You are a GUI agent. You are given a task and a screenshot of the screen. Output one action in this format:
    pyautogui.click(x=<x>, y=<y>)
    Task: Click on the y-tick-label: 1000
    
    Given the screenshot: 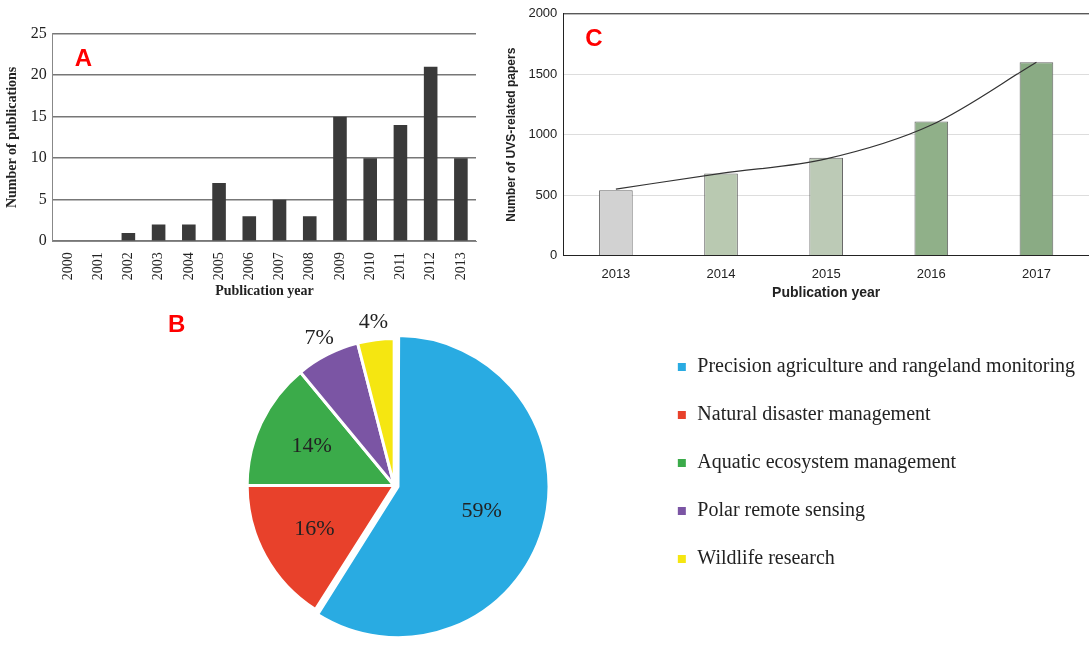 What is the action you would take?
    pyautogui.click(x=543, y=134)
    